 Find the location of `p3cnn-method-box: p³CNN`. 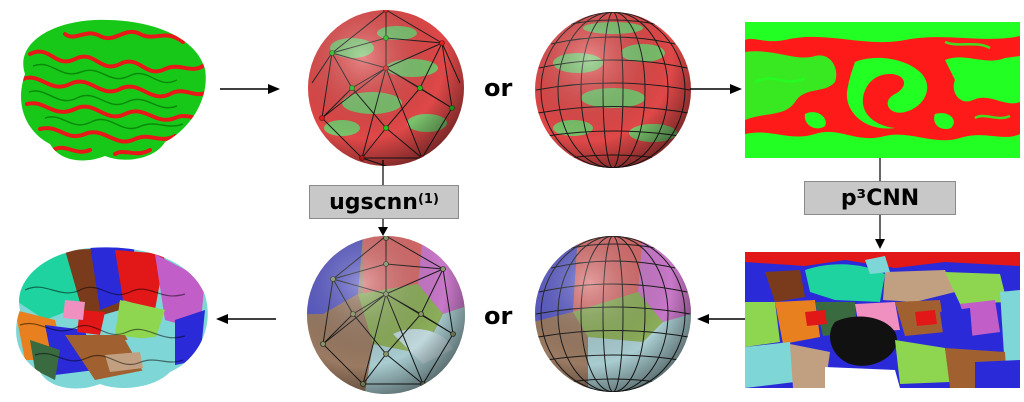

p3cnn-method-box: p³CNN is located at coordinates (880, 198).